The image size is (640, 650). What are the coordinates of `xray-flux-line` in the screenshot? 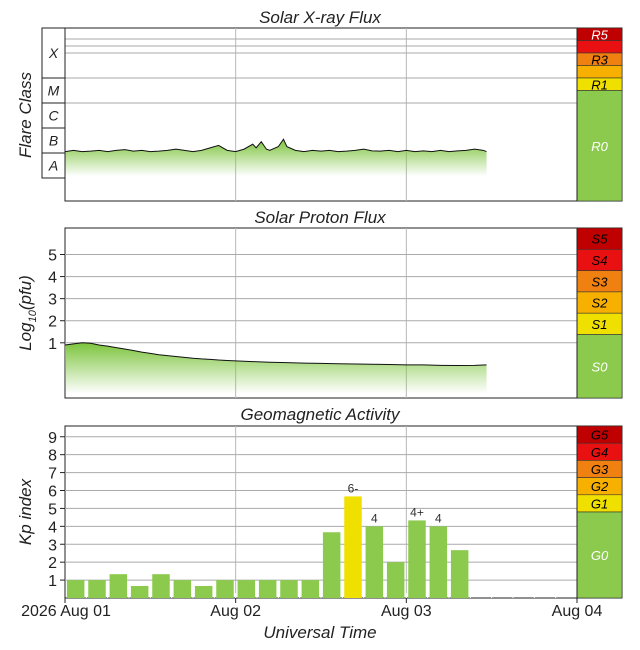 It's located at (275, 145).